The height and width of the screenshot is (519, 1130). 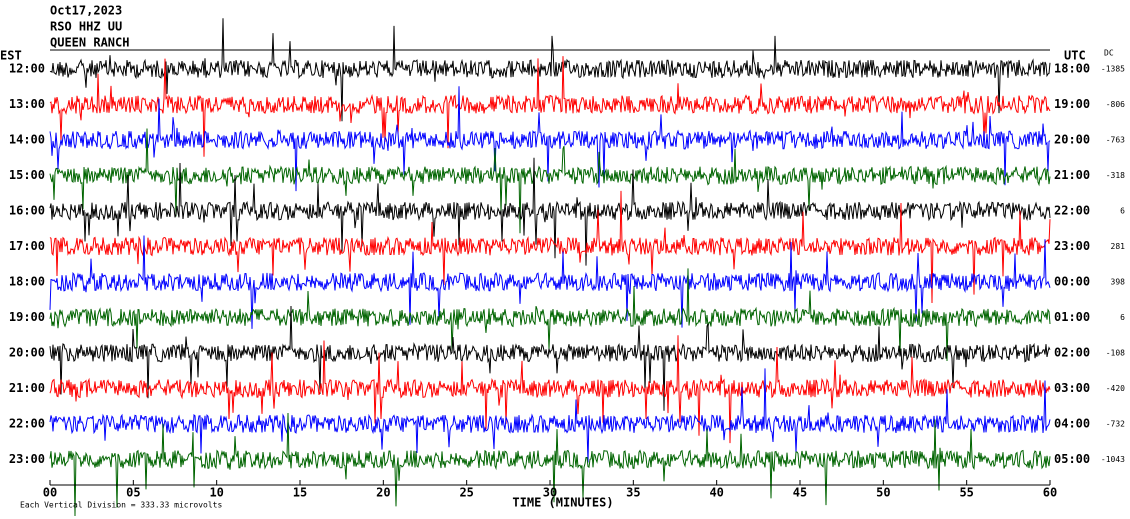 What do you see at coordinates (1072, 424) in the screenshot?
I see `right-hour-label: 04:00` at bounding box center [1072, 424].